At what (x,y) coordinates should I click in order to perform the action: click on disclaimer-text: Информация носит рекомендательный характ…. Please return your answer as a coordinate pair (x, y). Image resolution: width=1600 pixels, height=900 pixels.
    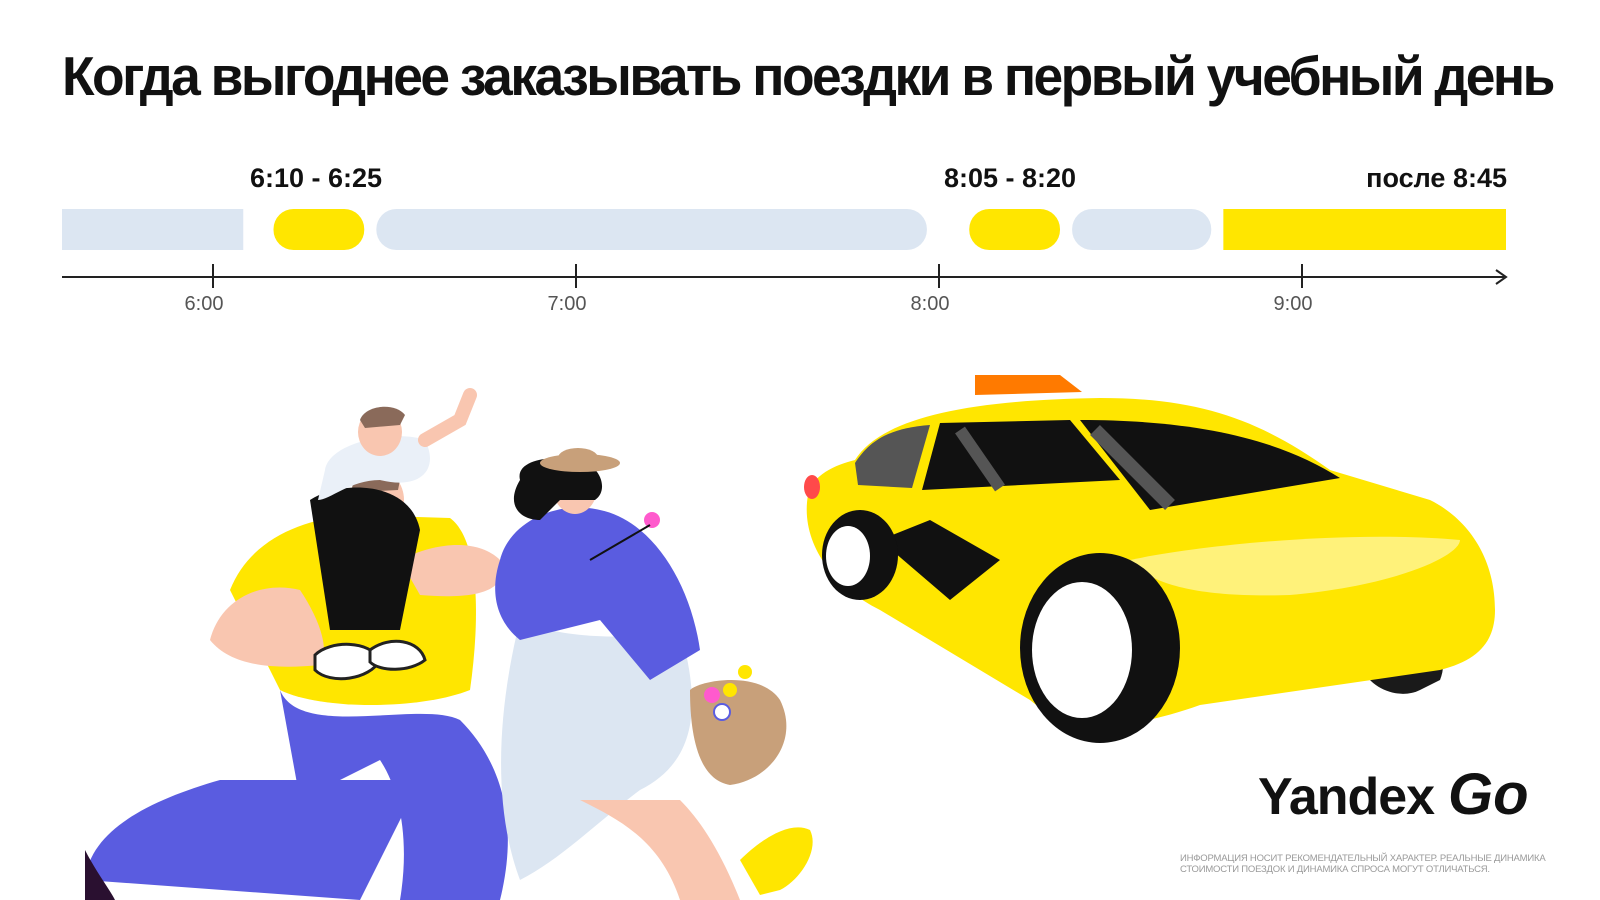
    Looking at the image, I should click on (1363, 864).